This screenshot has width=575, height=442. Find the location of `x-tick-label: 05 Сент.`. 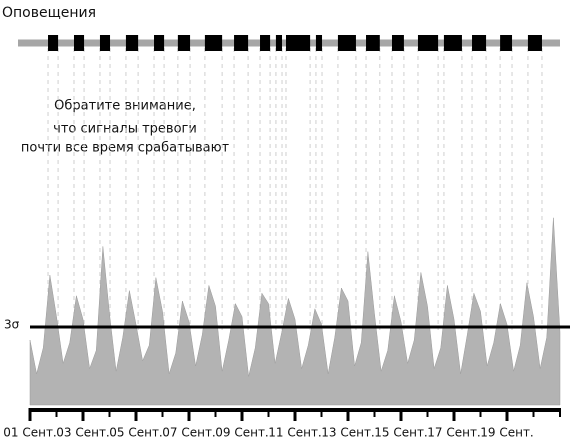

x-tick-label: 05 Сент. is located at coordinates (136, 433).